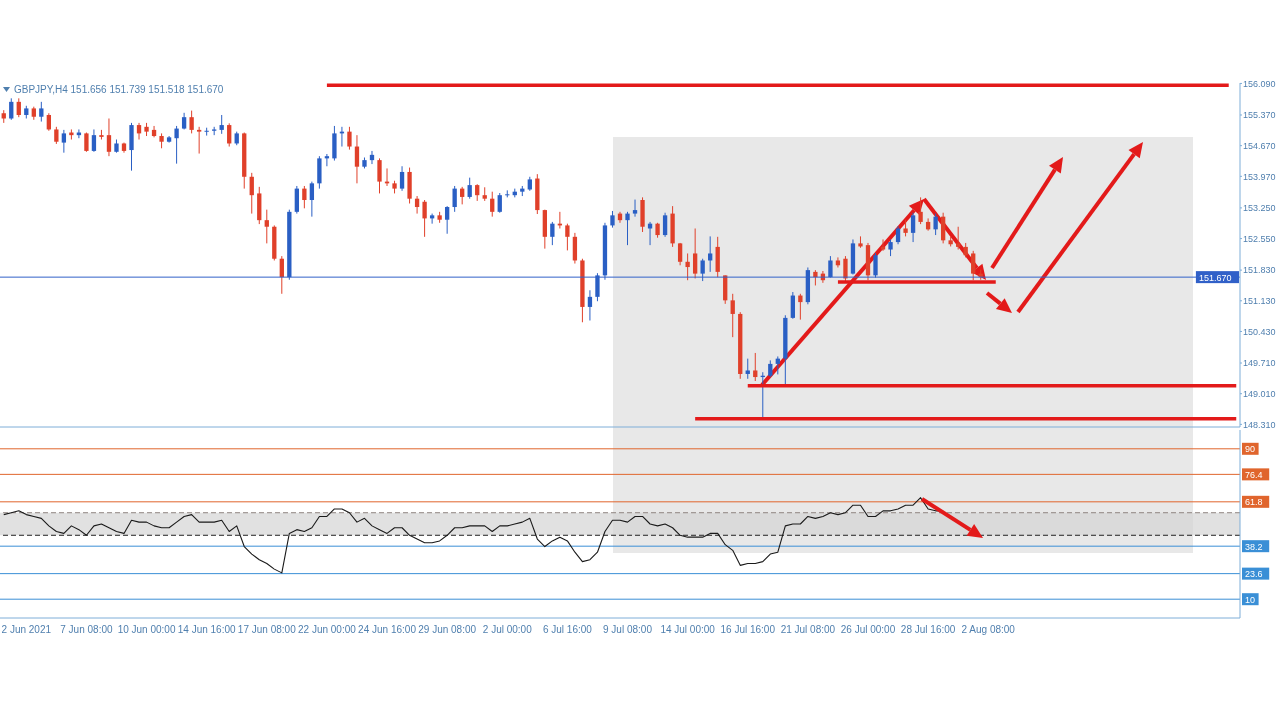 The image size is (1280, 720). What do you see at coordinates (748, 630) in the screenshot?
I see `x-tick-label: 16 Jul 16:00` at bounding box center [748, 630].